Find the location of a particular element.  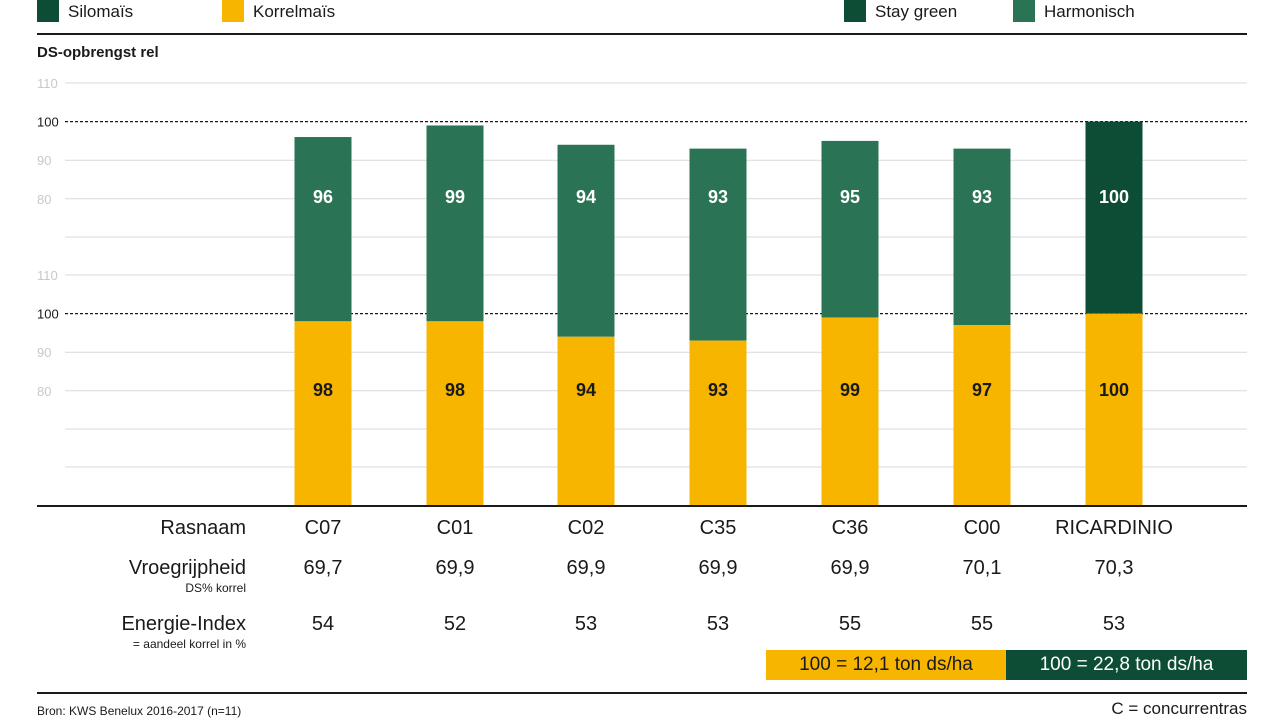

table-cell-0-0: C07 is located at coordinates (323, 528).